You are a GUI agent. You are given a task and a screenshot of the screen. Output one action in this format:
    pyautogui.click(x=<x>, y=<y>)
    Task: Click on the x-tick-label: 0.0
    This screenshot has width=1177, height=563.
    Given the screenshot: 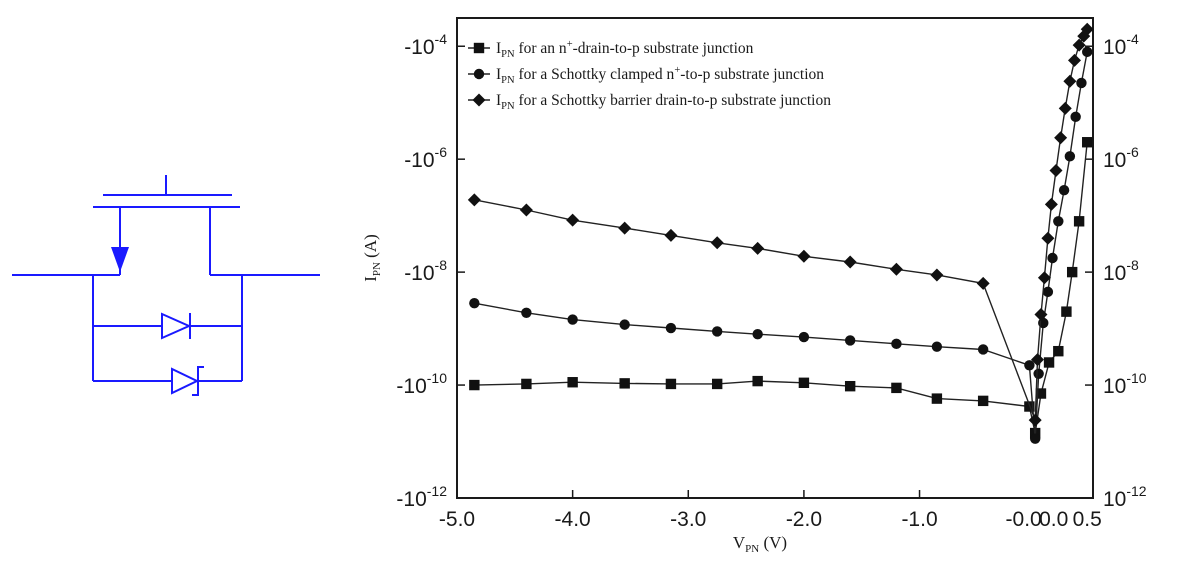 What is the action you would take?
    pyautogui.click(x=1053, y=519)
    